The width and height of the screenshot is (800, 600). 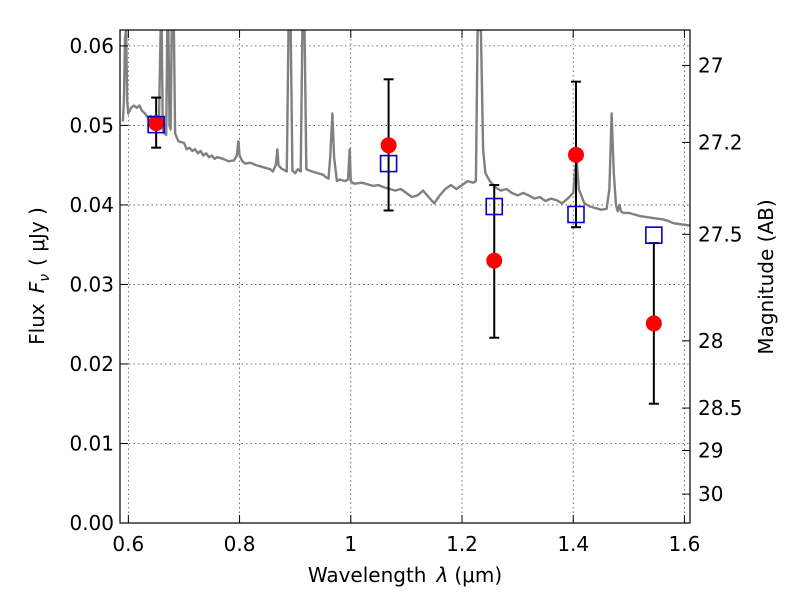 I want to click on y-axis-label: FluxFν( μJy ), so click(x=39, y=276).